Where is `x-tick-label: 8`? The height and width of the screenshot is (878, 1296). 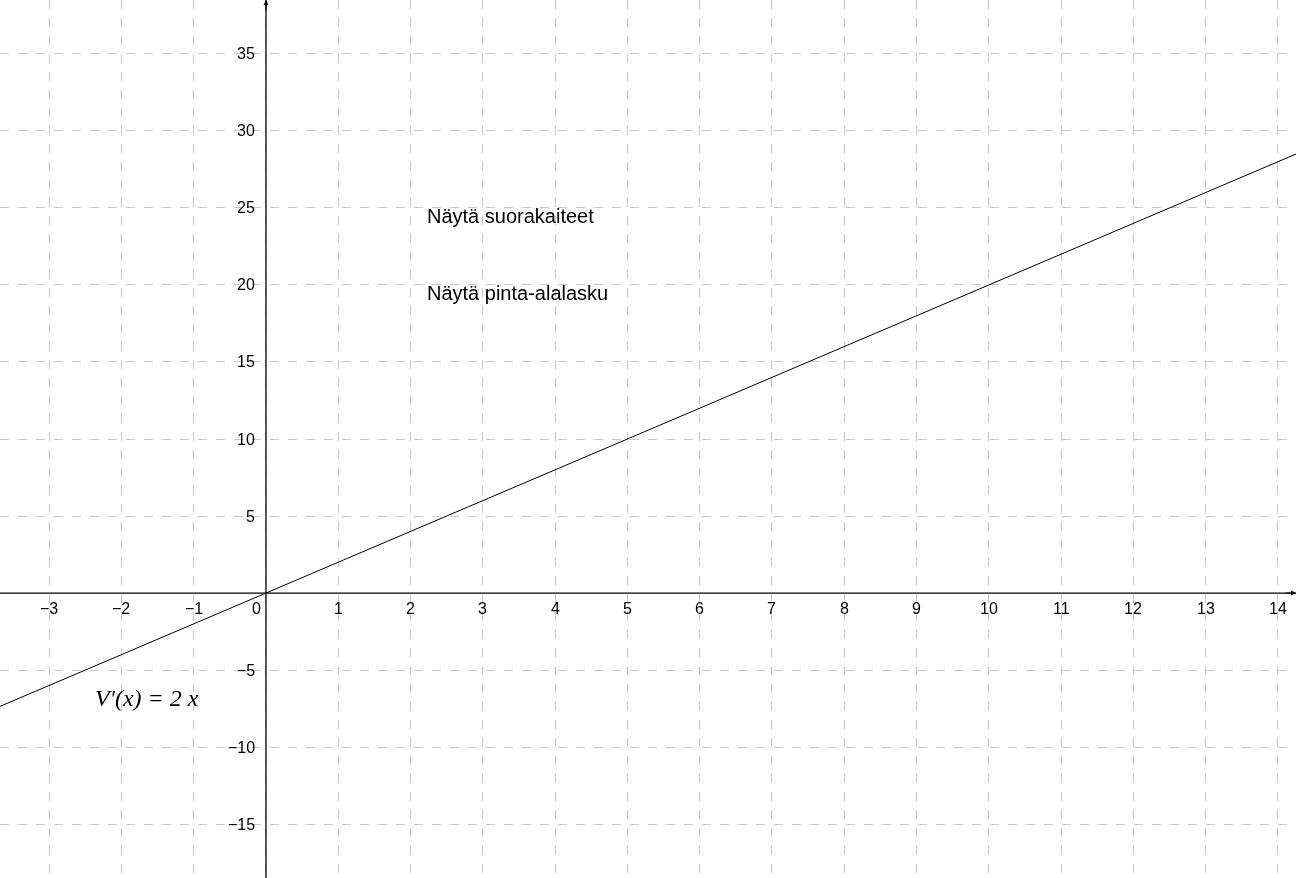
x-tick-label: 8 is located at coordinates (844, 608).